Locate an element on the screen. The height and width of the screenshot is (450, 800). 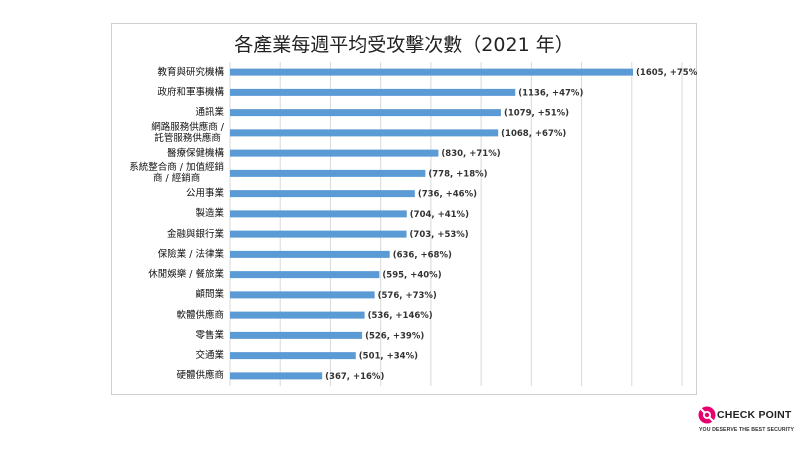
category-label-line: 政府和軍事機構 is located at coordinates (190, 92).